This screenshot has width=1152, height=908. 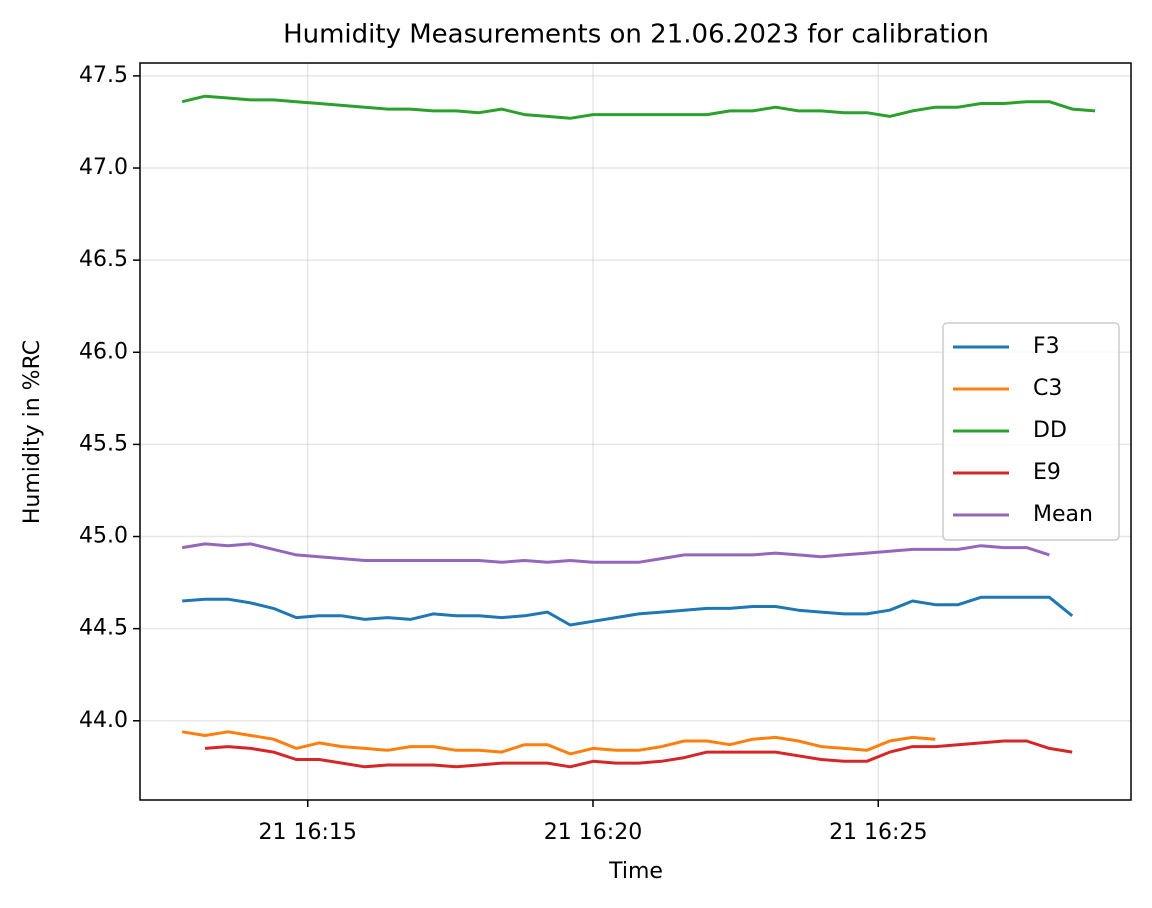 What do you see at coordinates (1050, 430) in the screenshot?
I see `legend-label: DD` at bounding box center [1050, 430].